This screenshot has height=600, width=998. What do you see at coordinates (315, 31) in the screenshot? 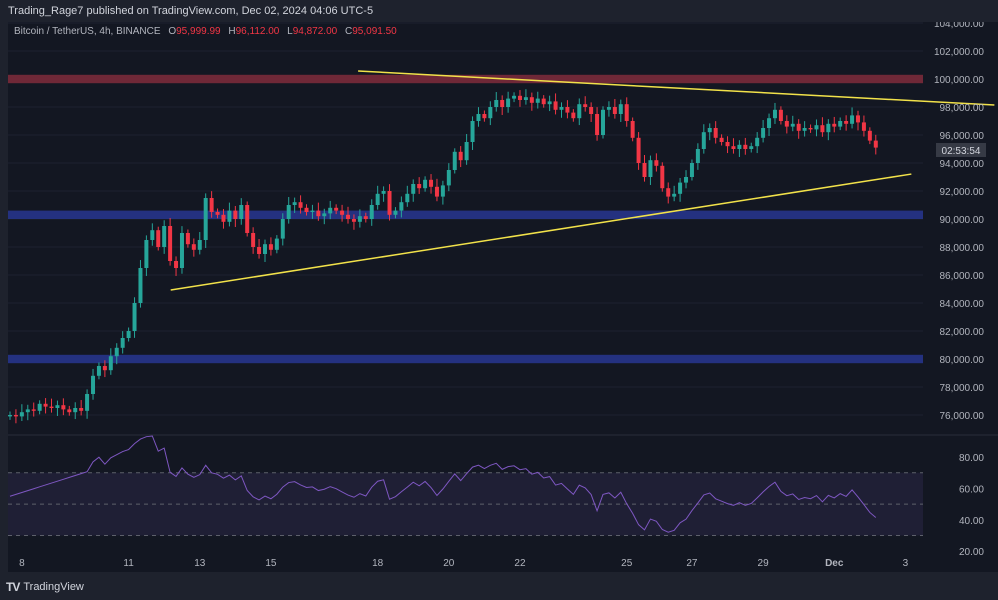
I see `low-value: 94,872.00` at bounding box center [315, 31].